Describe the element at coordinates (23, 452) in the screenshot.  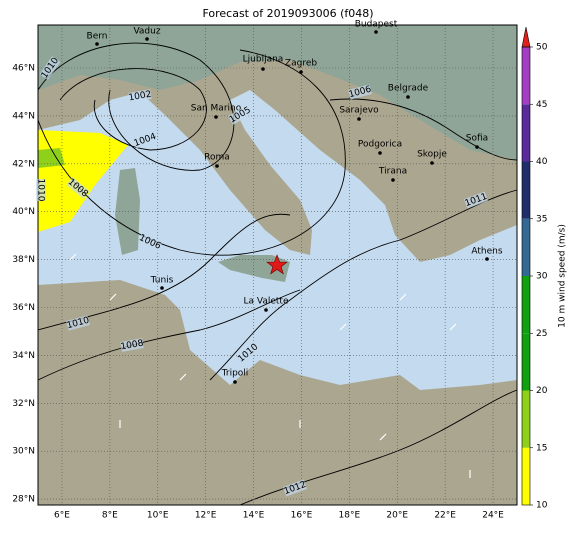
I see `lat-tick-label: 30°N` at that location.